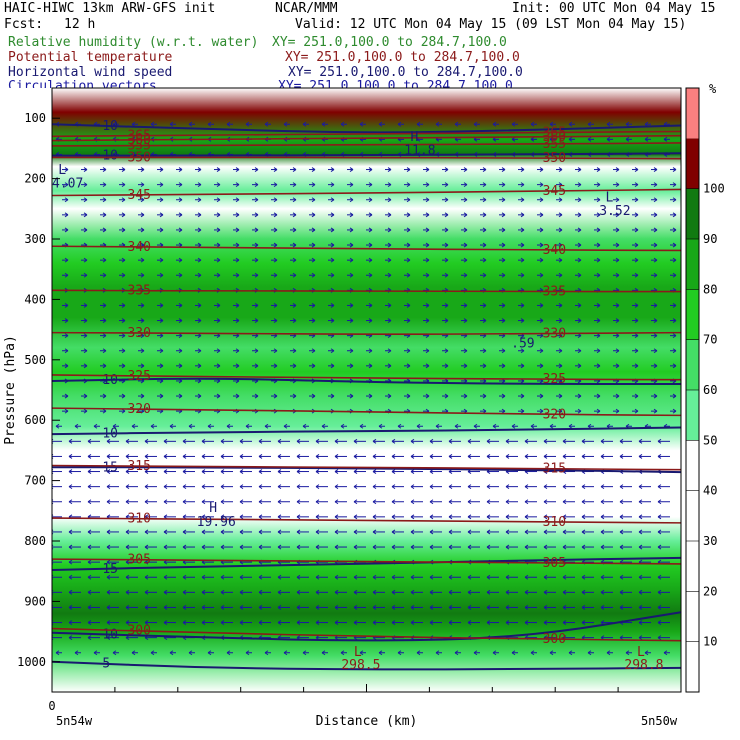  I want to click on field-name-wind: Horizontal wind speed, so click(90, 72).